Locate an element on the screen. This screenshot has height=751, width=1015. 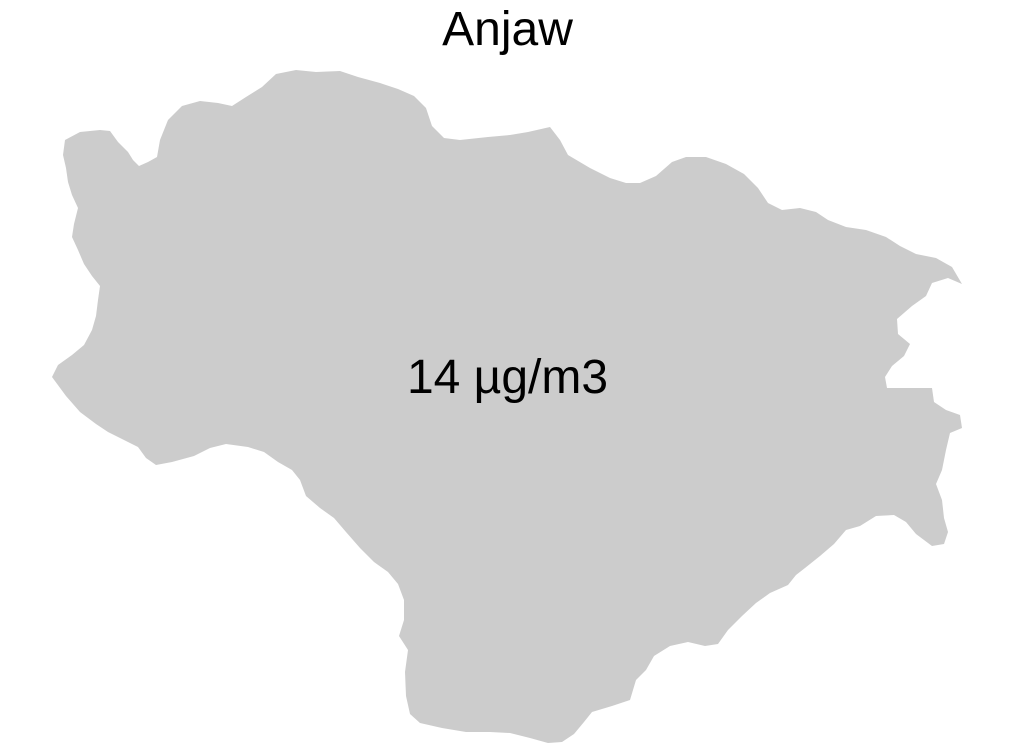
pollution-value-label: 14 µg/m3 is located at coordinates (507, 377).